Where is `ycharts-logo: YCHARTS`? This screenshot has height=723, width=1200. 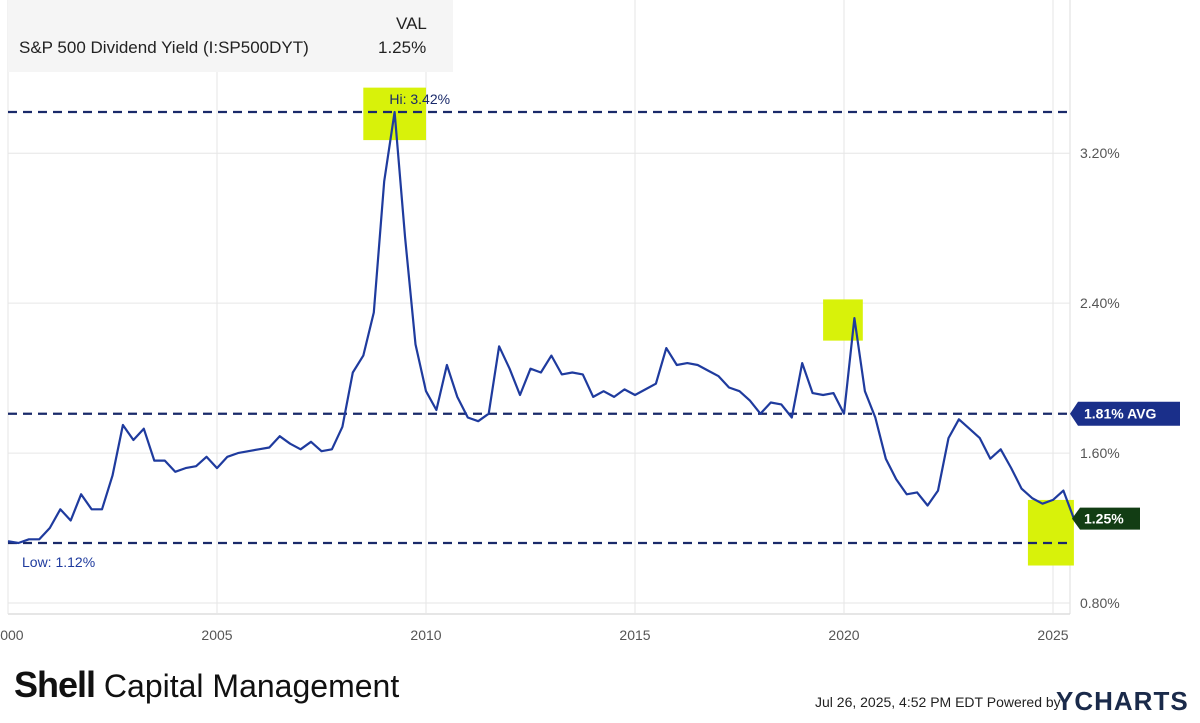
ycharts-logo: YCHARTS is located at coordinates (1122, 701).